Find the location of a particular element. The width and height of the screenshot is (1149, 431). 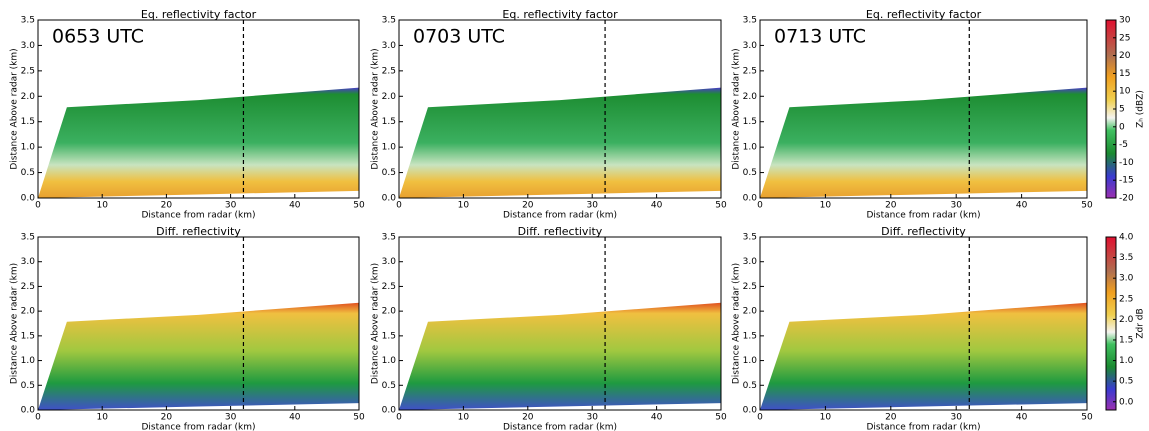

colorbar-tick-label: 10 is located at coordinates (1125, 92).